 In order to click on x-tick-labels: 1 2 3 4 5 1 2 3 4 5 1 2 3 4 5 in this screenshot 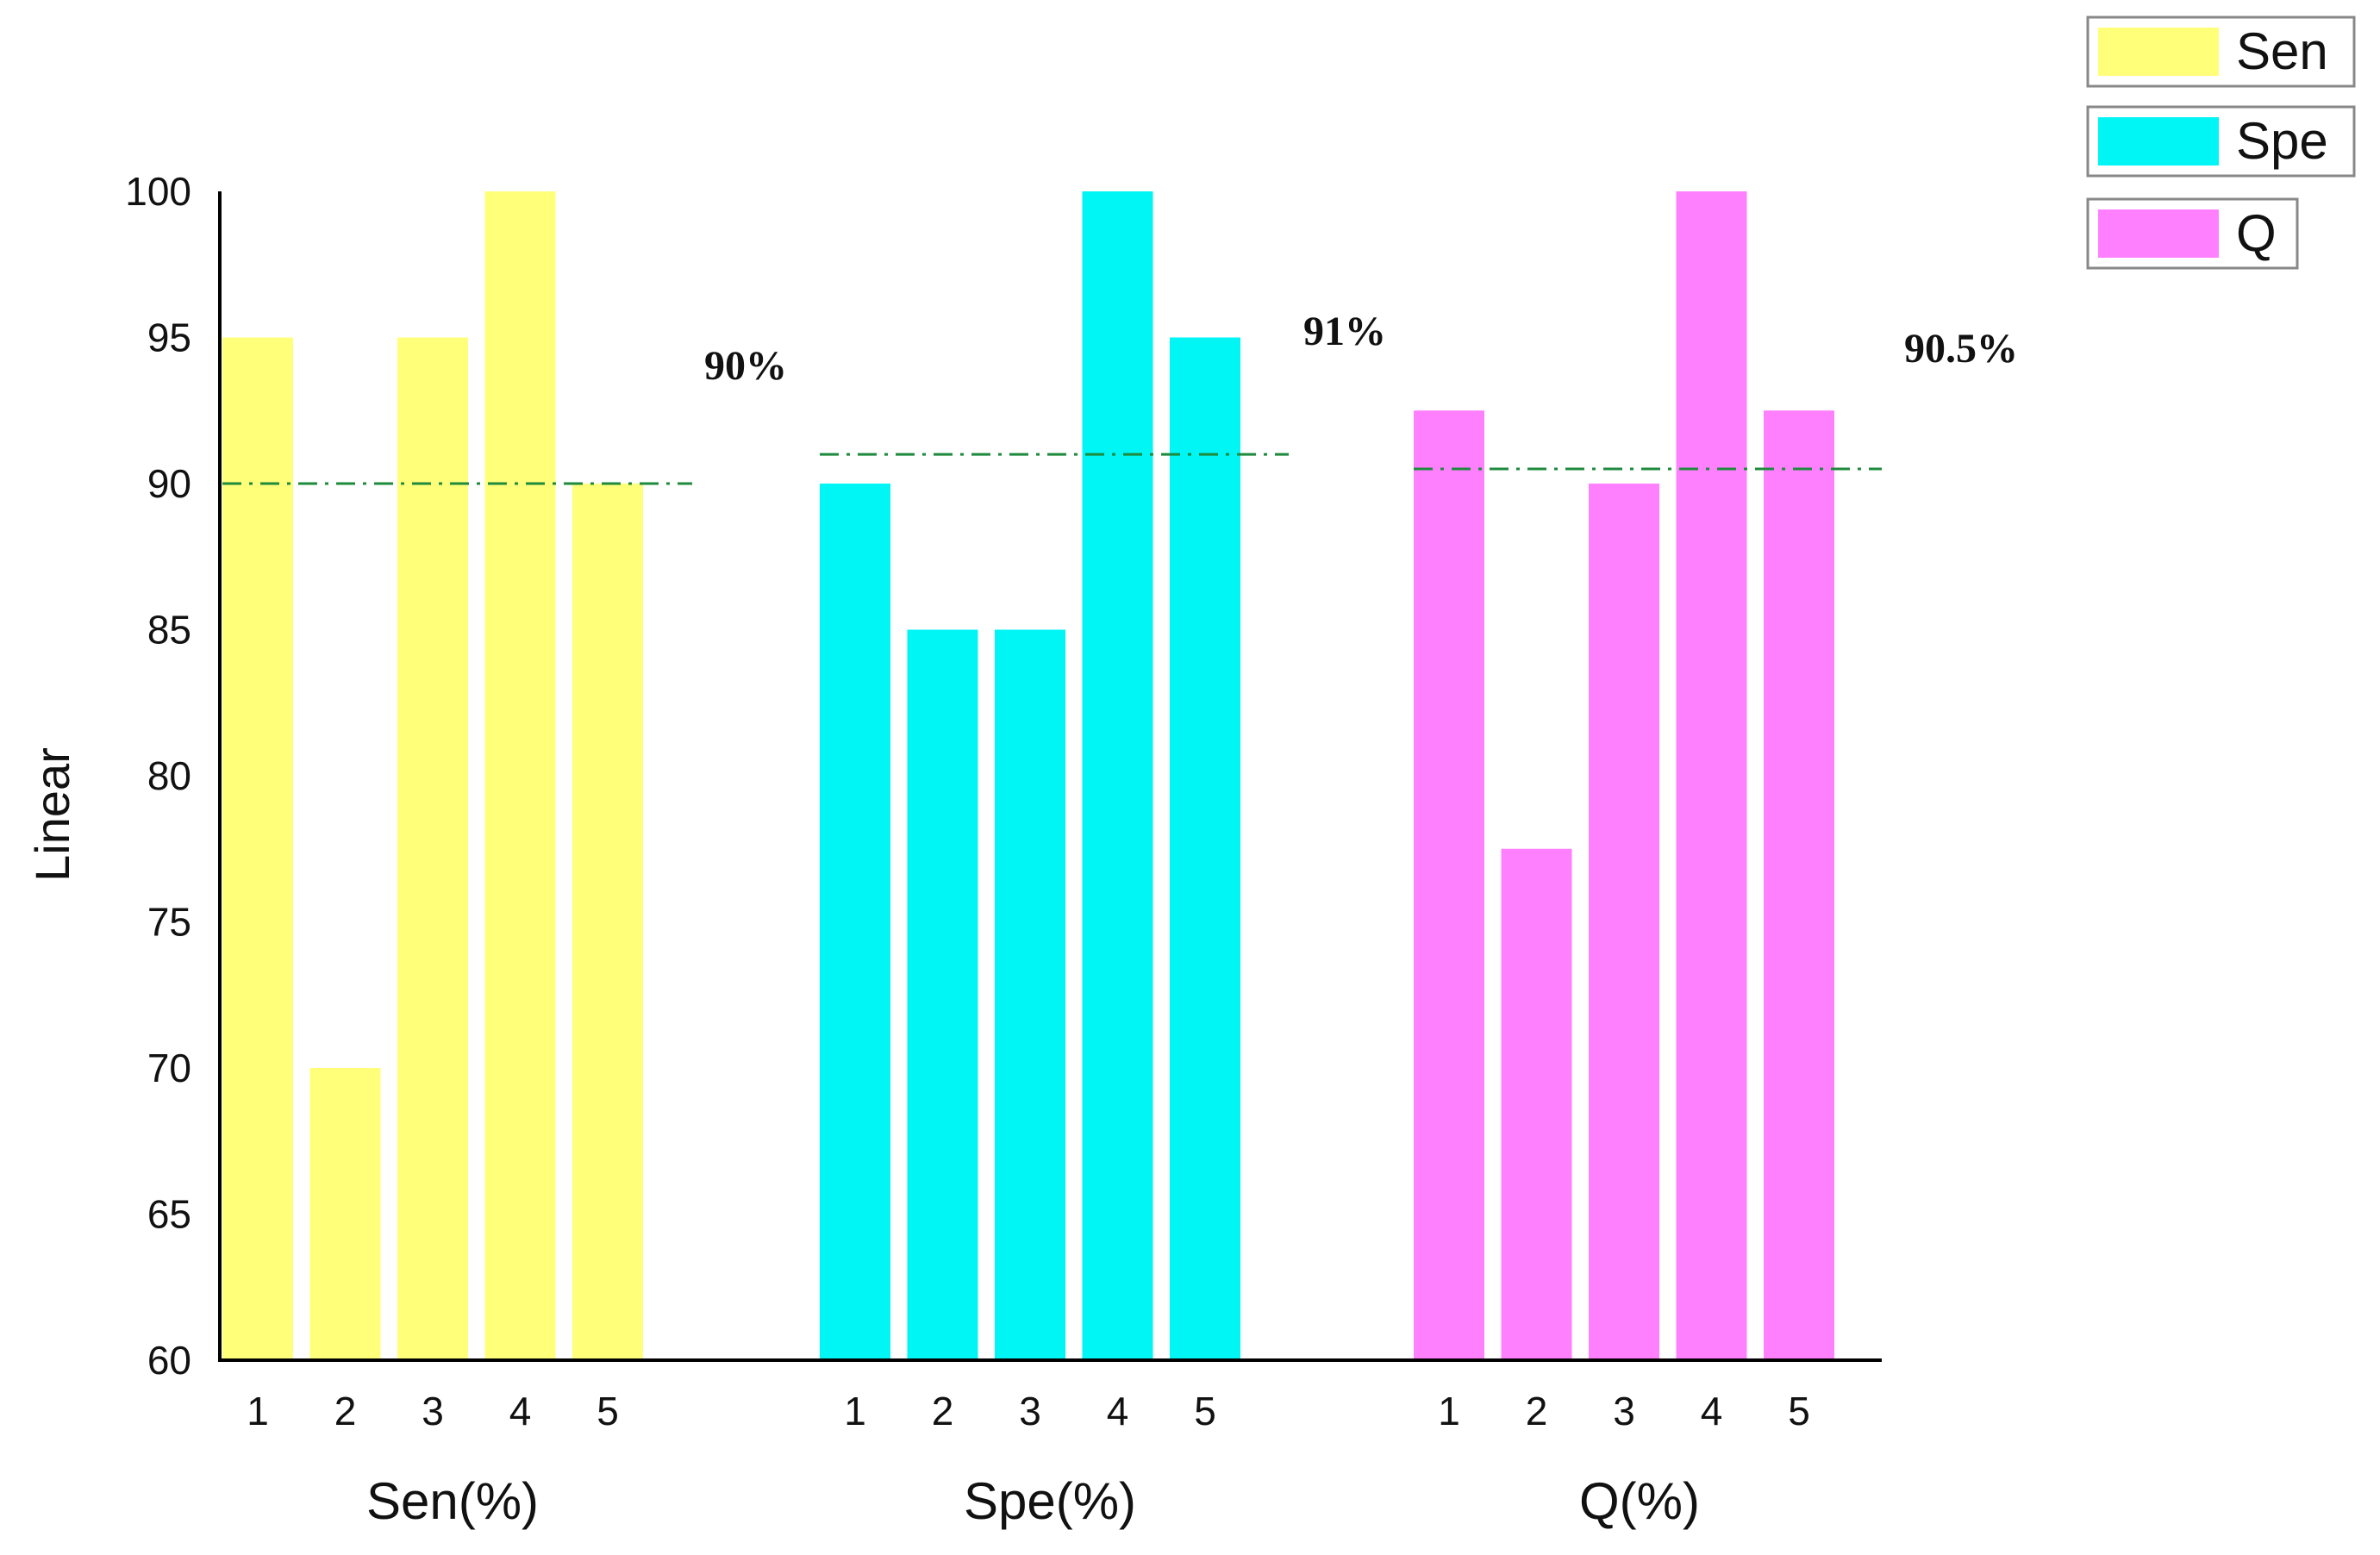, I will do `click(1029, 1411)`.